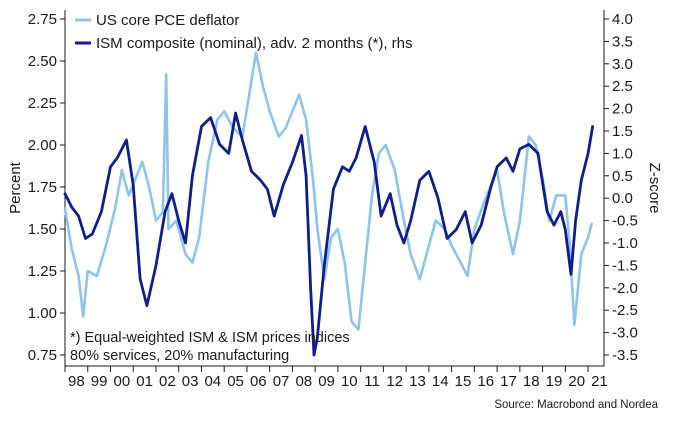 The height and width of the screenshot is (423, 673). What do you see at coordinates (42, 271) in the screenshot?
I see `y-left-tick-label: 1.25` at bounding box center [42, 271].